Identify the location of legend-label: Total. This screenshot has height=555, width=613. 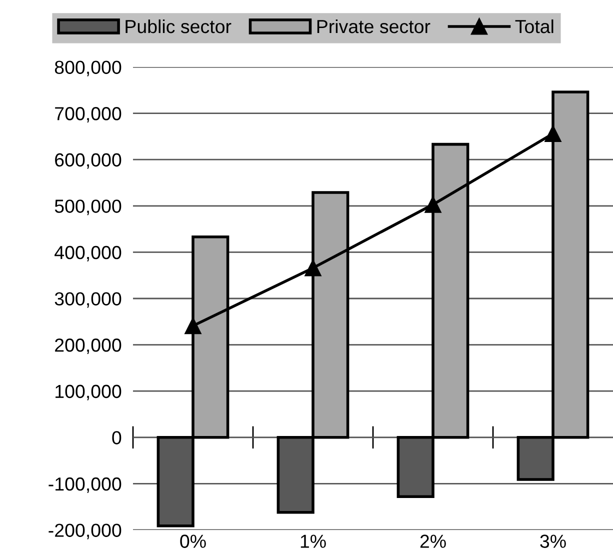
(534, 26).